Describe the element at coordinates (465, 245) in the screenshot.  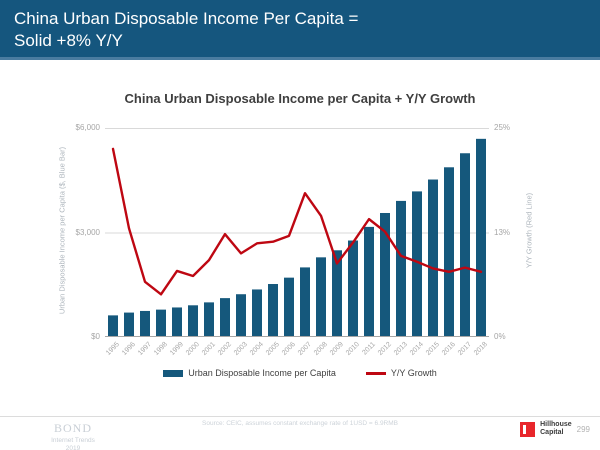
I see `bar-2017` at that location.